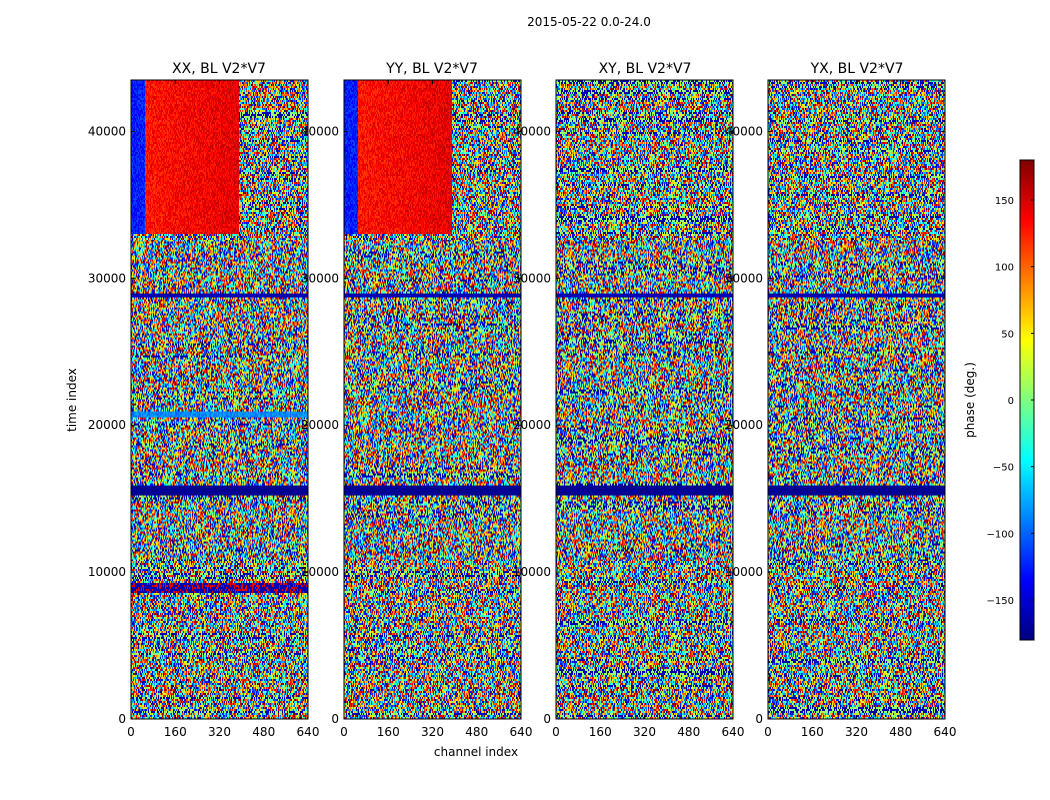 The image size is (1050, 800). I want to click on colorbar-tick-label: 0, so click(1011, 401).